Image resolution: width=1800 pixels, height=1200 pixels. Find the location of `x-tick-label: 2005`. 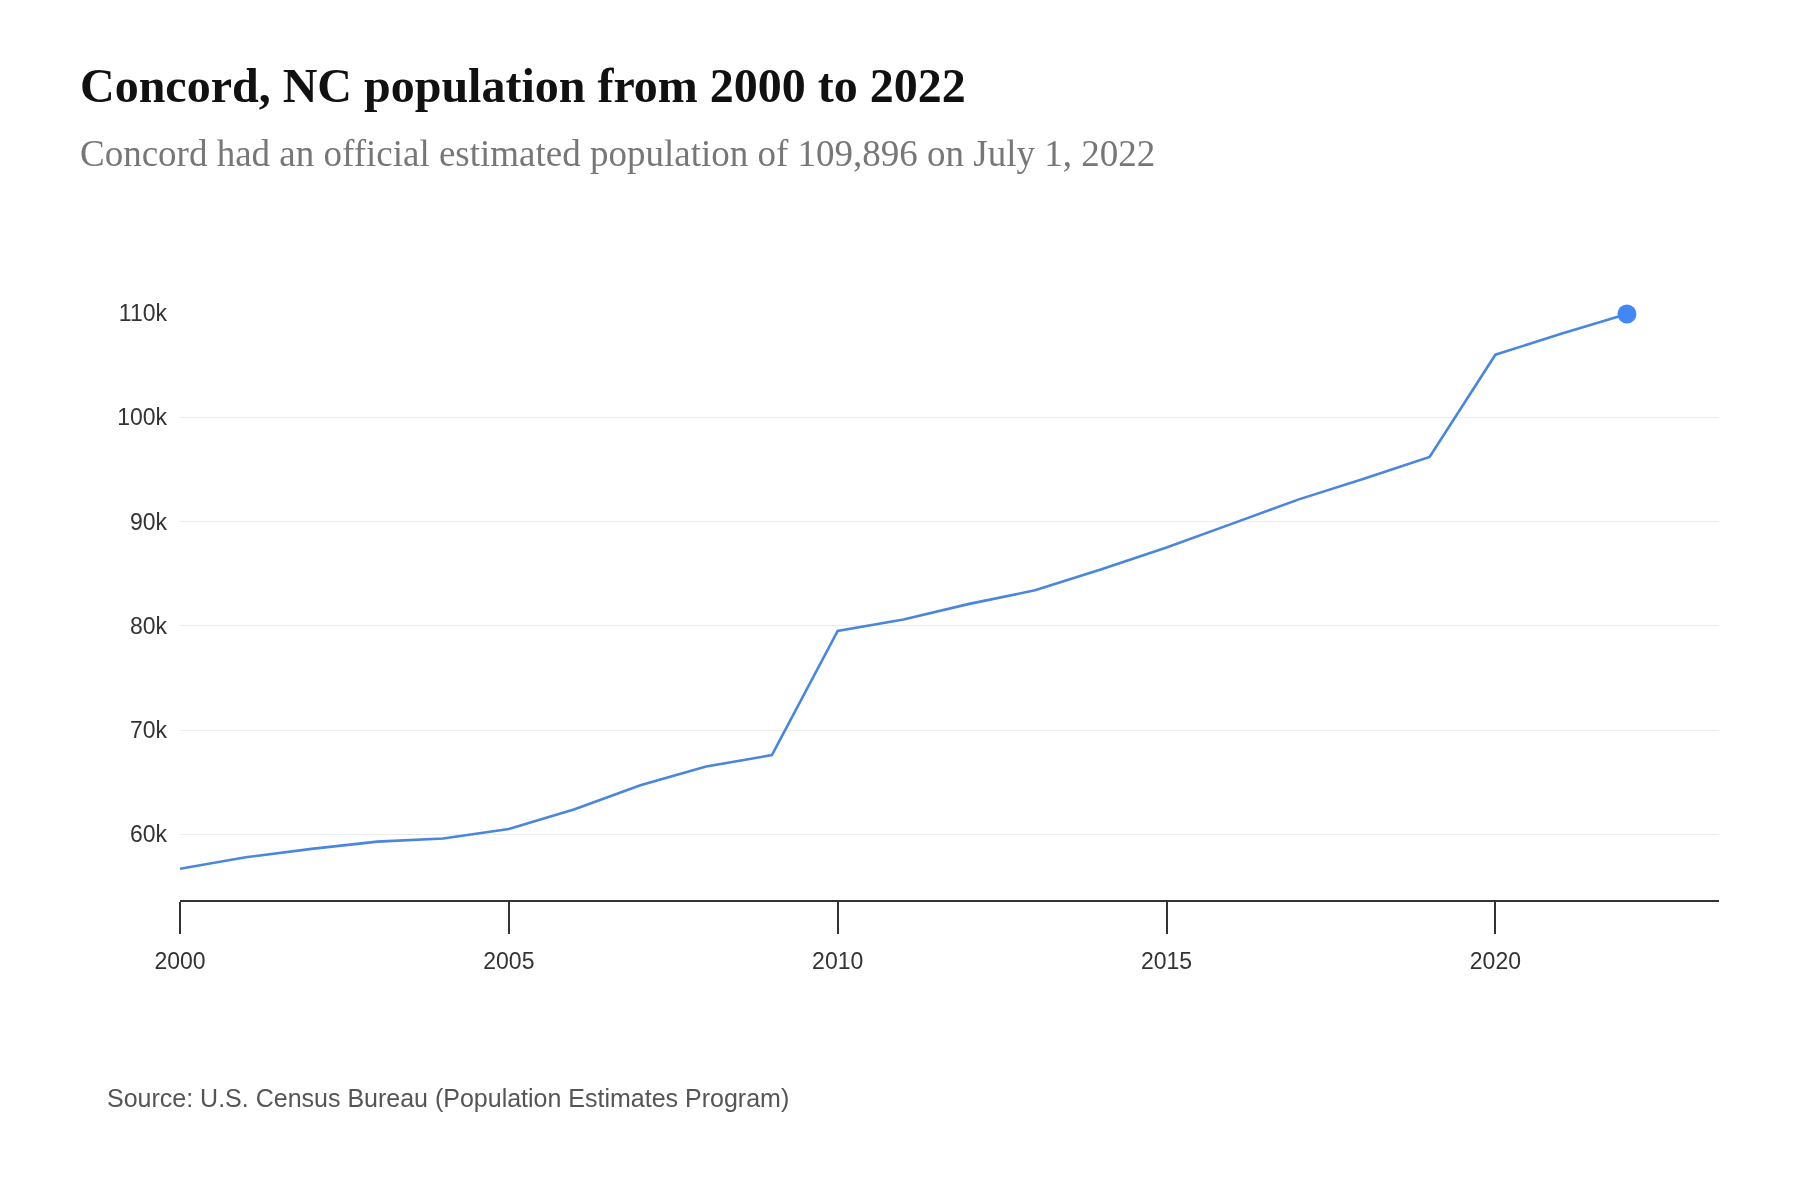

x-tick-label: 2005 is located at coordinates (509, 961).